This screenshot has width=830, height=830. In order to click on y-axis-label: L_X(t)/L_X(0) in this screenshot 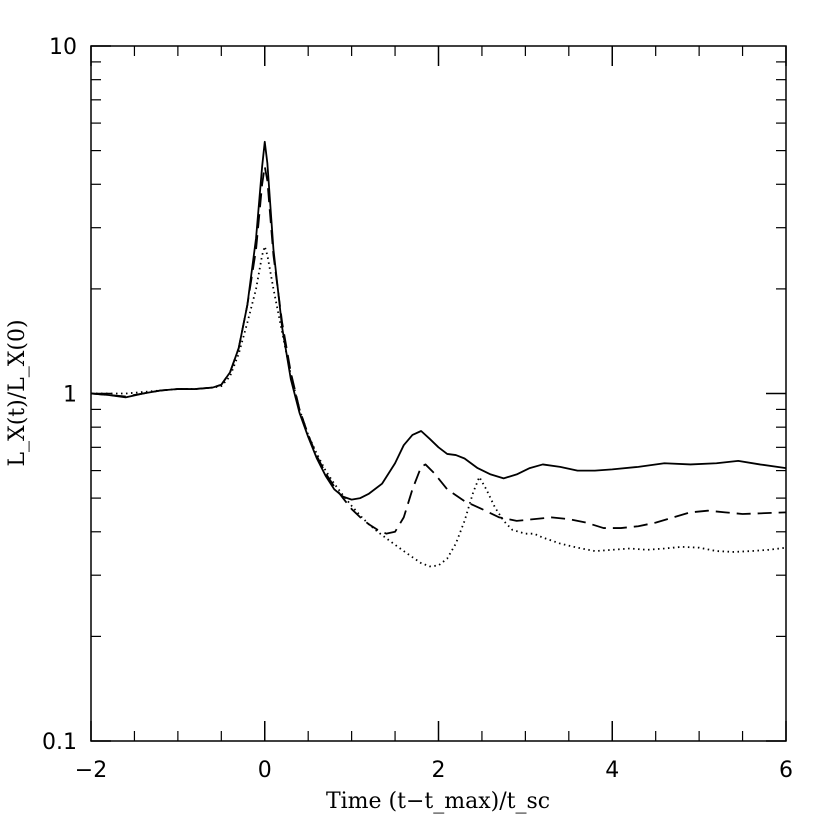, I will do `click(17, 392)`.